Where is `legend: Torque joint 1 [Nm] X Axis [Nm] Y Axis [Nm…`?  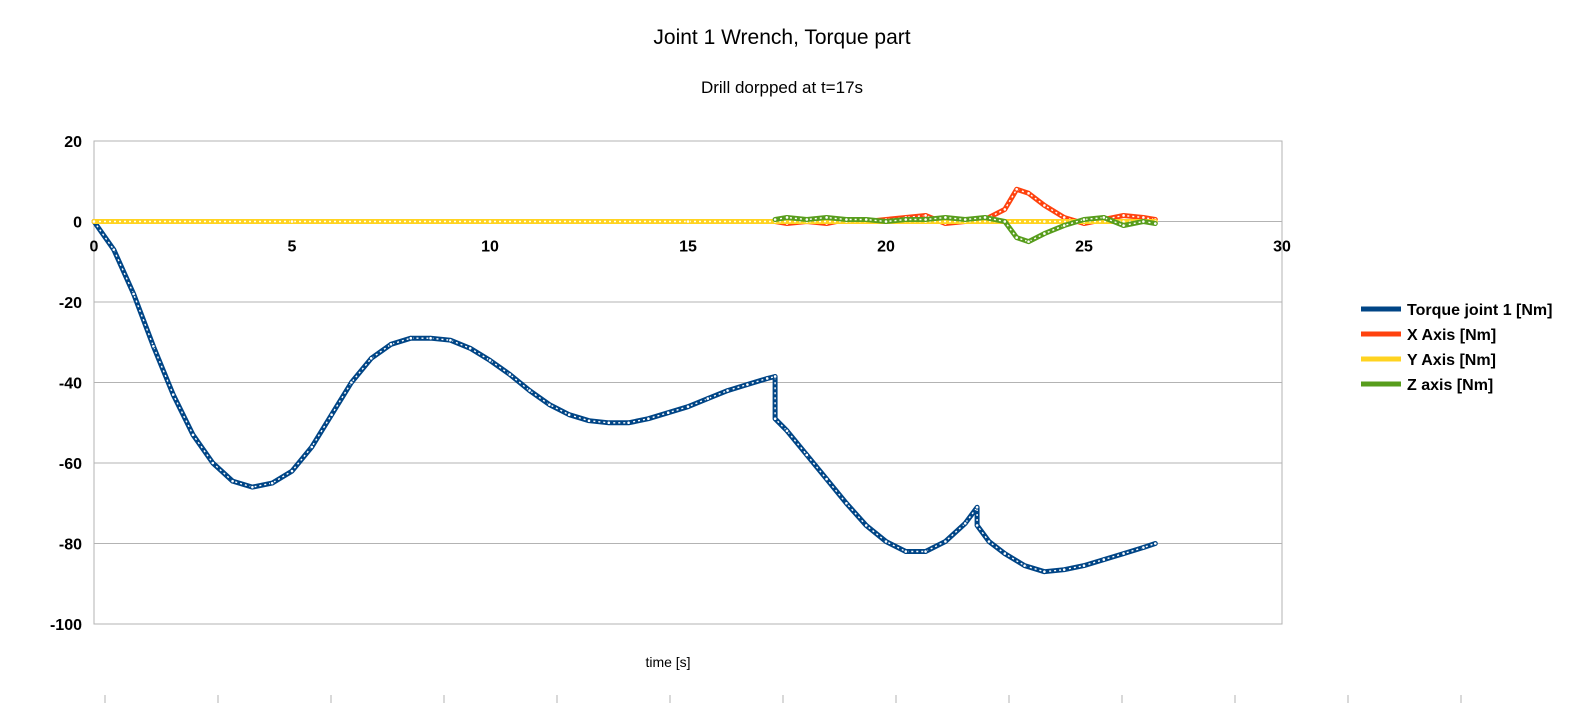
legend: Torque joint 1 [Nm] X Axis [Nm] Y Axis [Nm… is located at coordinates (1456, 348).